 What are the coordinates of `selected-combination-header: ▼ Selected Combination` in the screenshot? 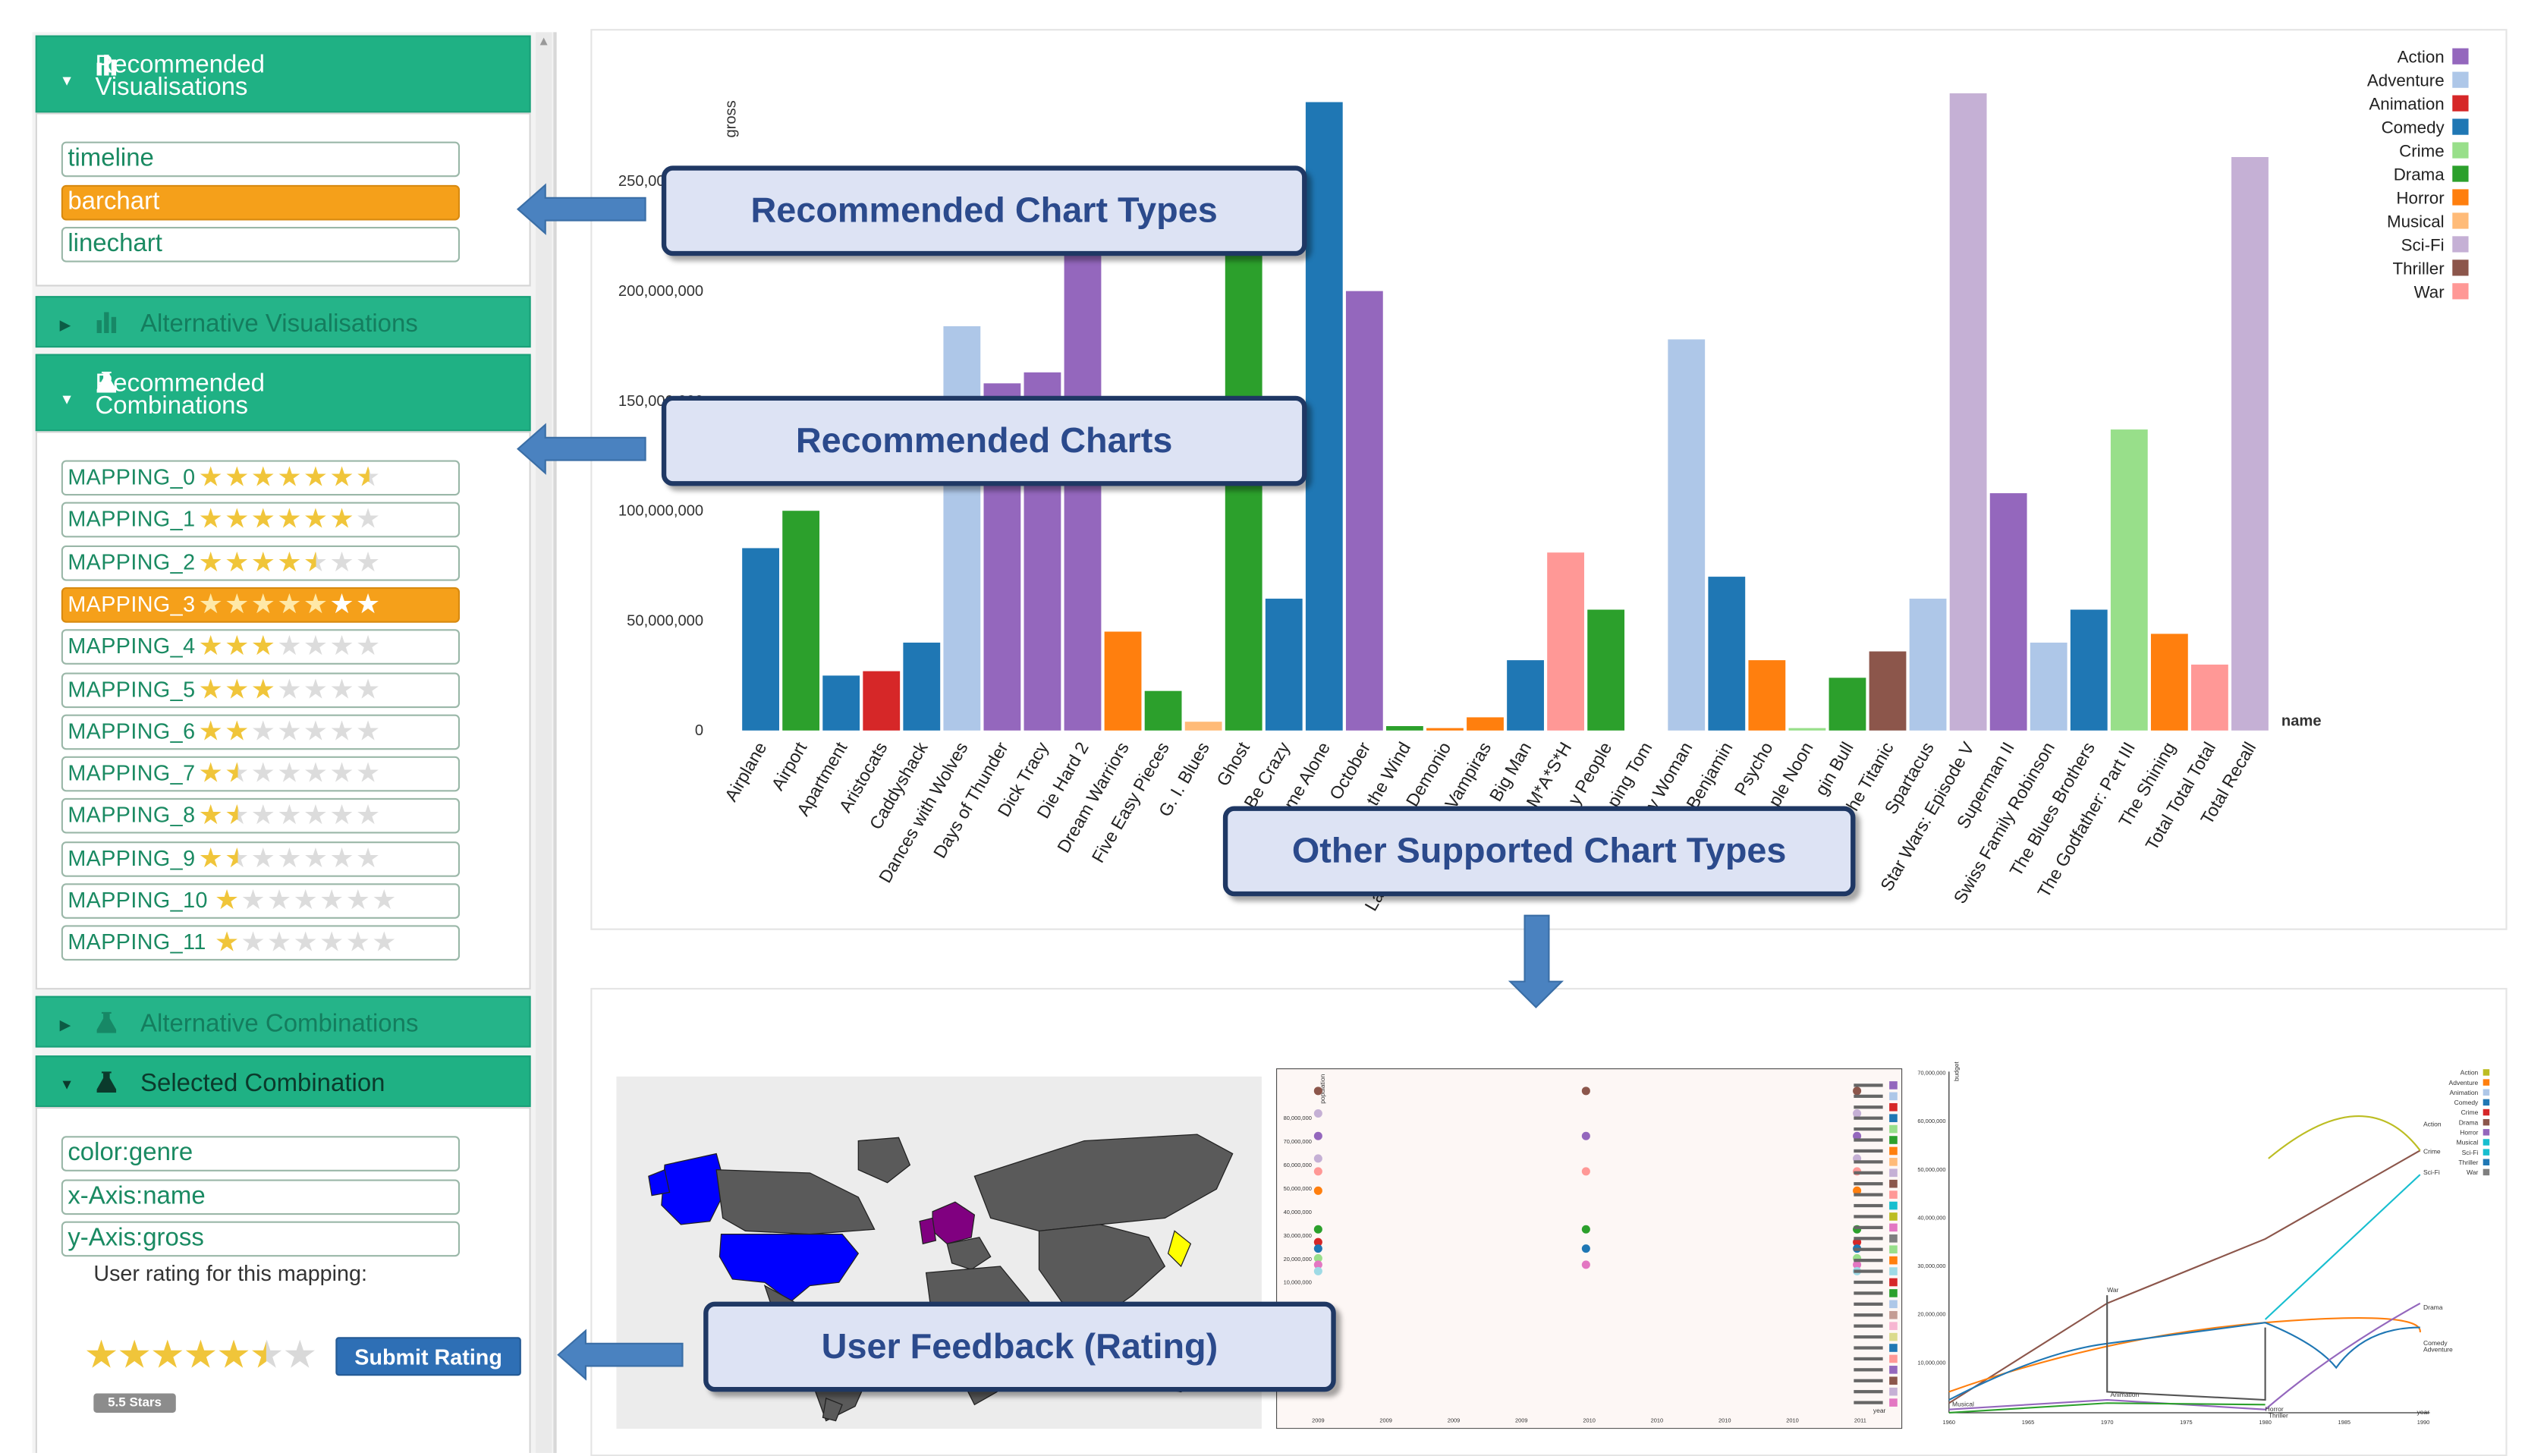 It's located at (283, 1081).